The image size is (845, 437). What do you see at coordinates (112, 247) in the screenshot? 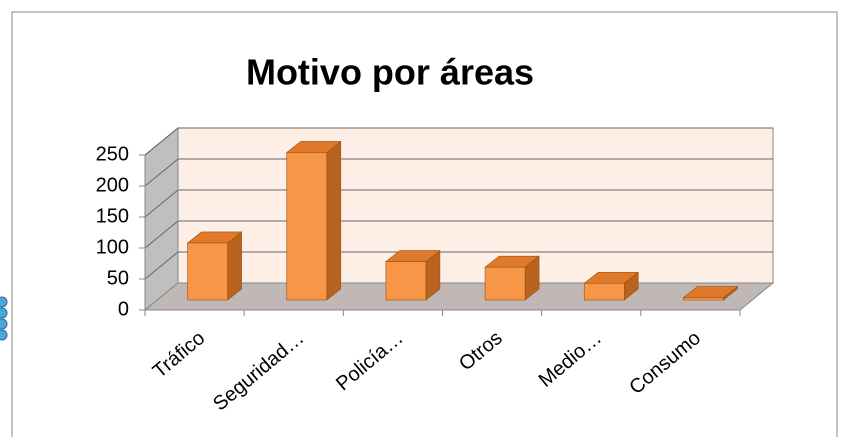
I see `y-tick-label: 100` at bounding box center [112, 247].